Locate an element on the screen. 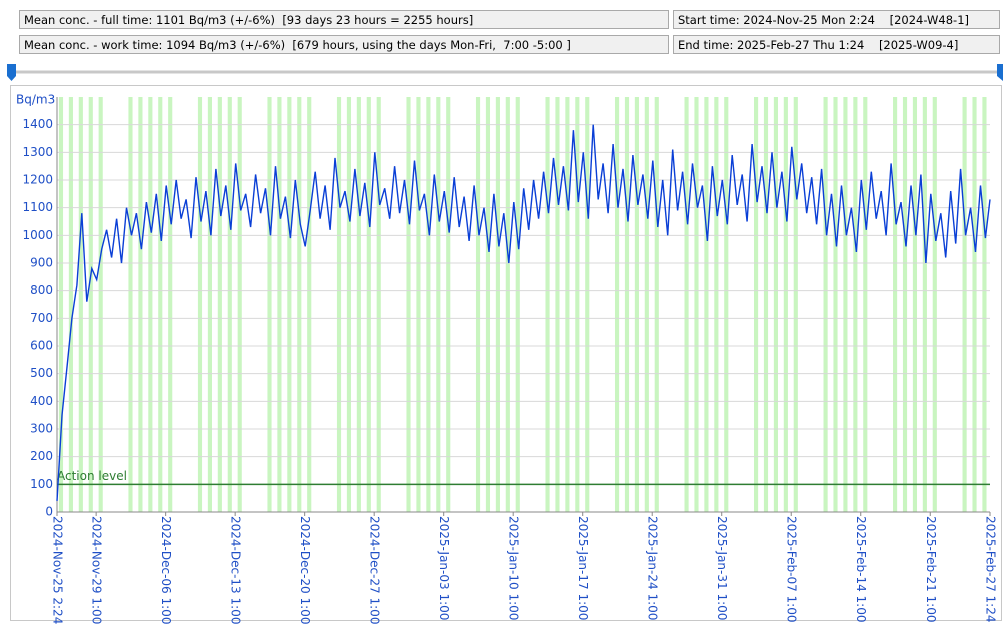 The image size is (1003, 624). x-tick-label: 2024-Dec-13 1:00 is located at coordinates (236, 570).